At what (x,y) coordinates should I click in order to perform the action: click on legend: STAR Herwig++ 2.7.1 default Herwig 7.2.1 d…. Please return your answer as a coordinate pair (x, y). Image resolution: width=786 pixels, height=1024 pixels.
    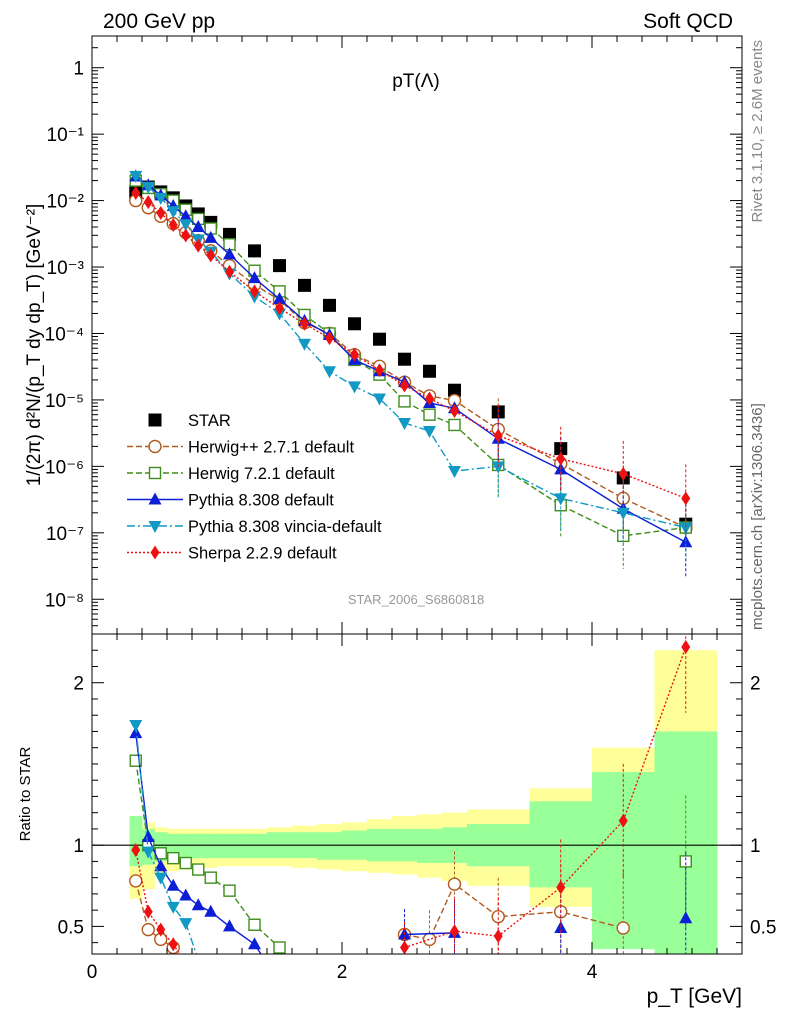
    Looking at the image, I should click on (254, 487).